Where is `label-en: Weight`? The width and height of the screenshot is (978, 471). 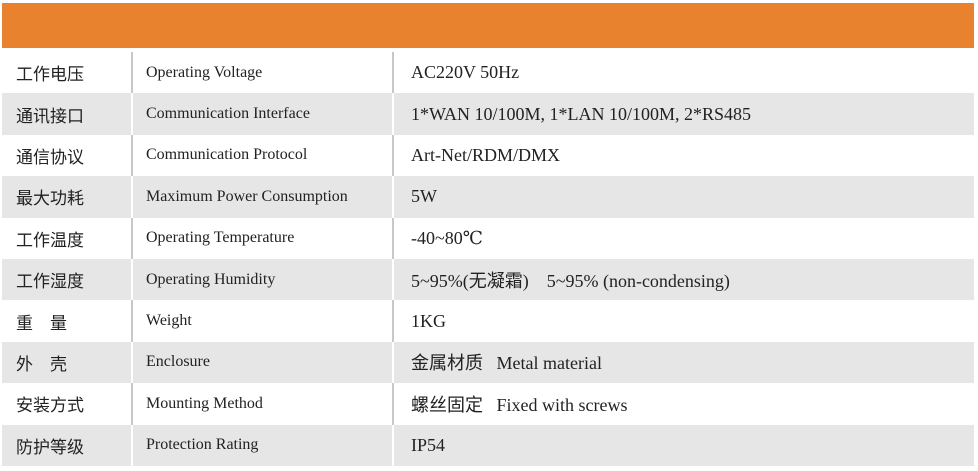 label-en: Weight is located at coordinates (261, 321).